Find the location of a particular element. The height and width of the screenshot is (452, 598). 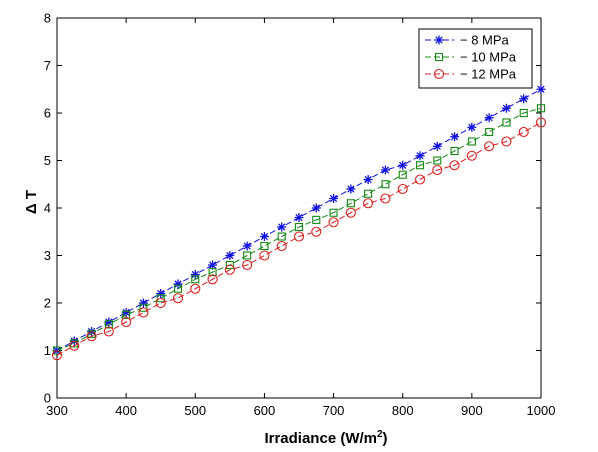

legend-label: − 8 MPa is located at coordinates (485, 40).